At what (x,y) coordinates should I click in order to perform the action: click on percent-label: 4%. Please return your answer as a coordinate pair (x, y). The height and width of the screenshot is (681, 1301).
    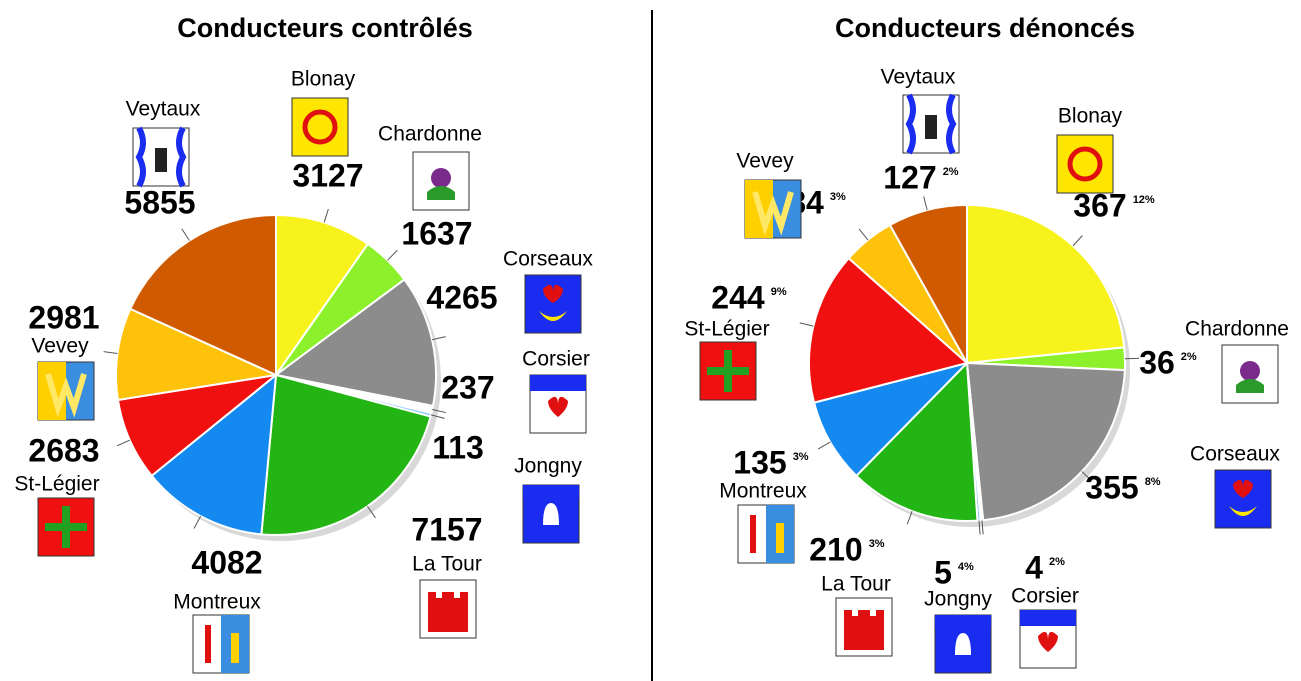
    Looking at the image, I should click on (966, 567).